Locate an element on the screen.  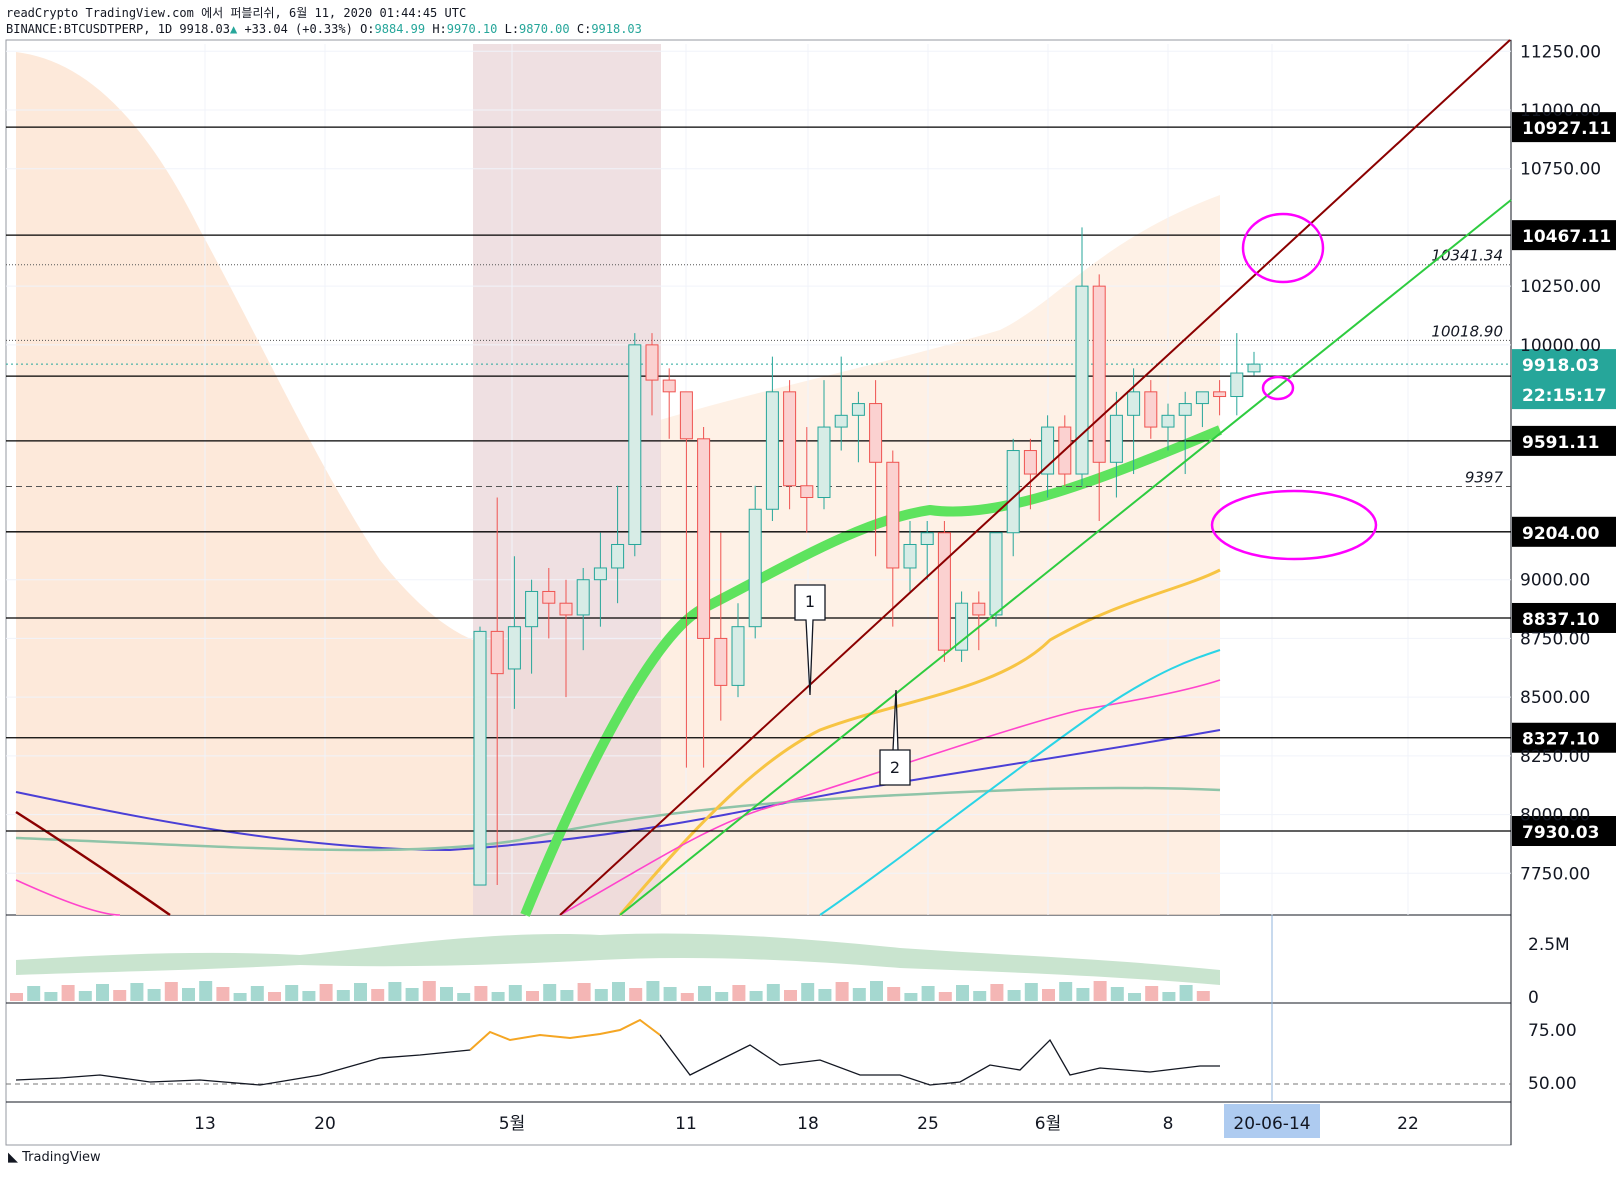
rsi-pane: 75.00 50.00 is located at coordinates (791, 1056).